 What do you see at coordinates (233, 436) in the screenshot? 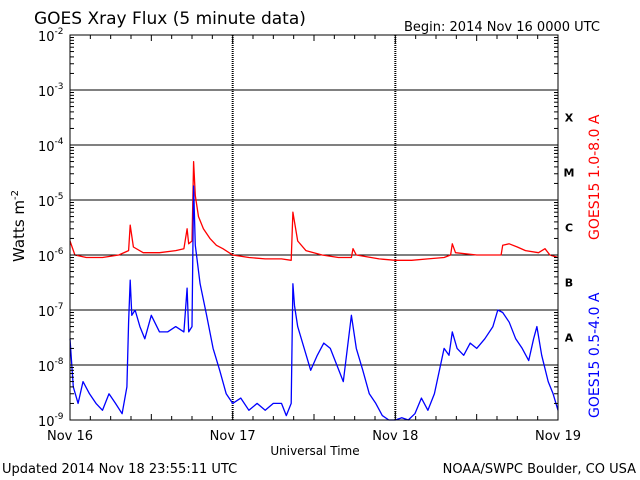
I see `x-tick-label: Nov 17` at bounding box center [233, 436].